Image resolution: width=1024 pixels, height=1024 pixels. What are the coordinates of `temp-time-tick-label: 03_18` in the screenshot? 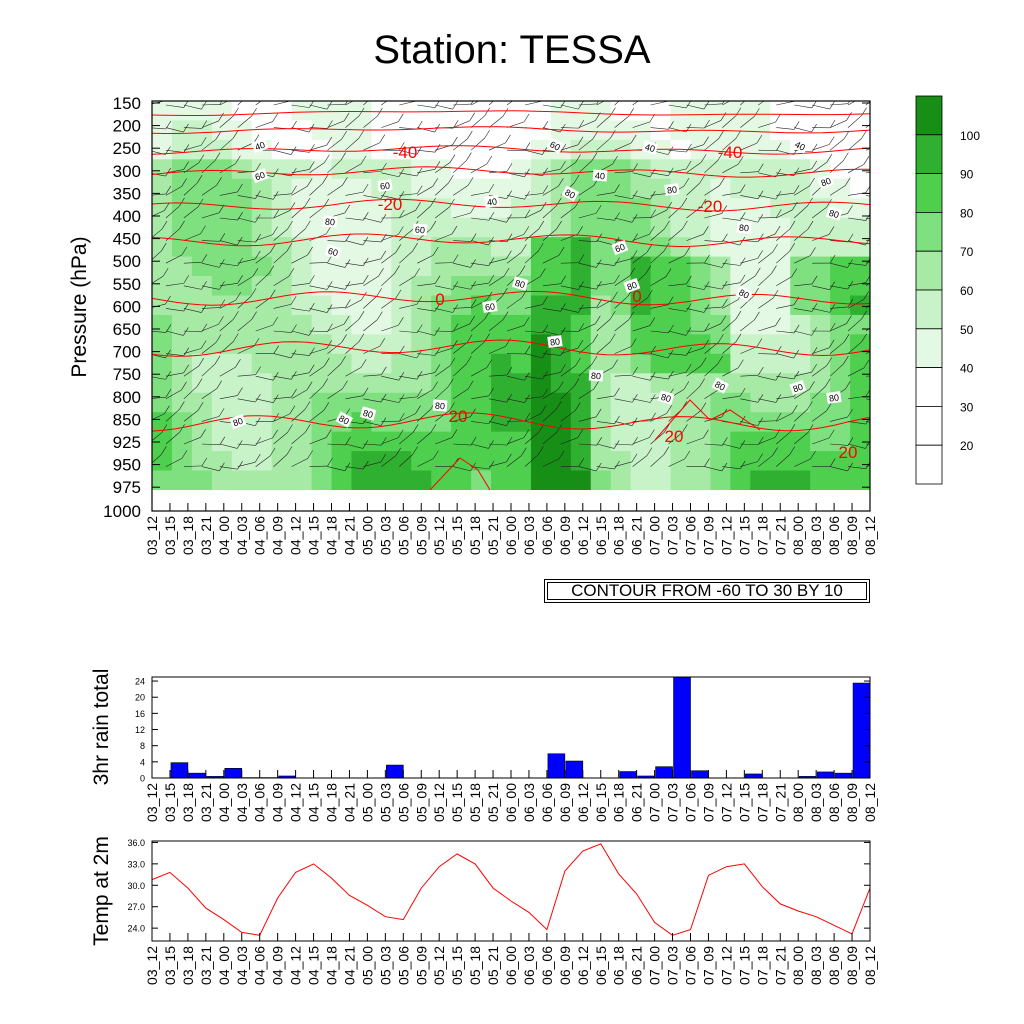 It's located at (188, 965).